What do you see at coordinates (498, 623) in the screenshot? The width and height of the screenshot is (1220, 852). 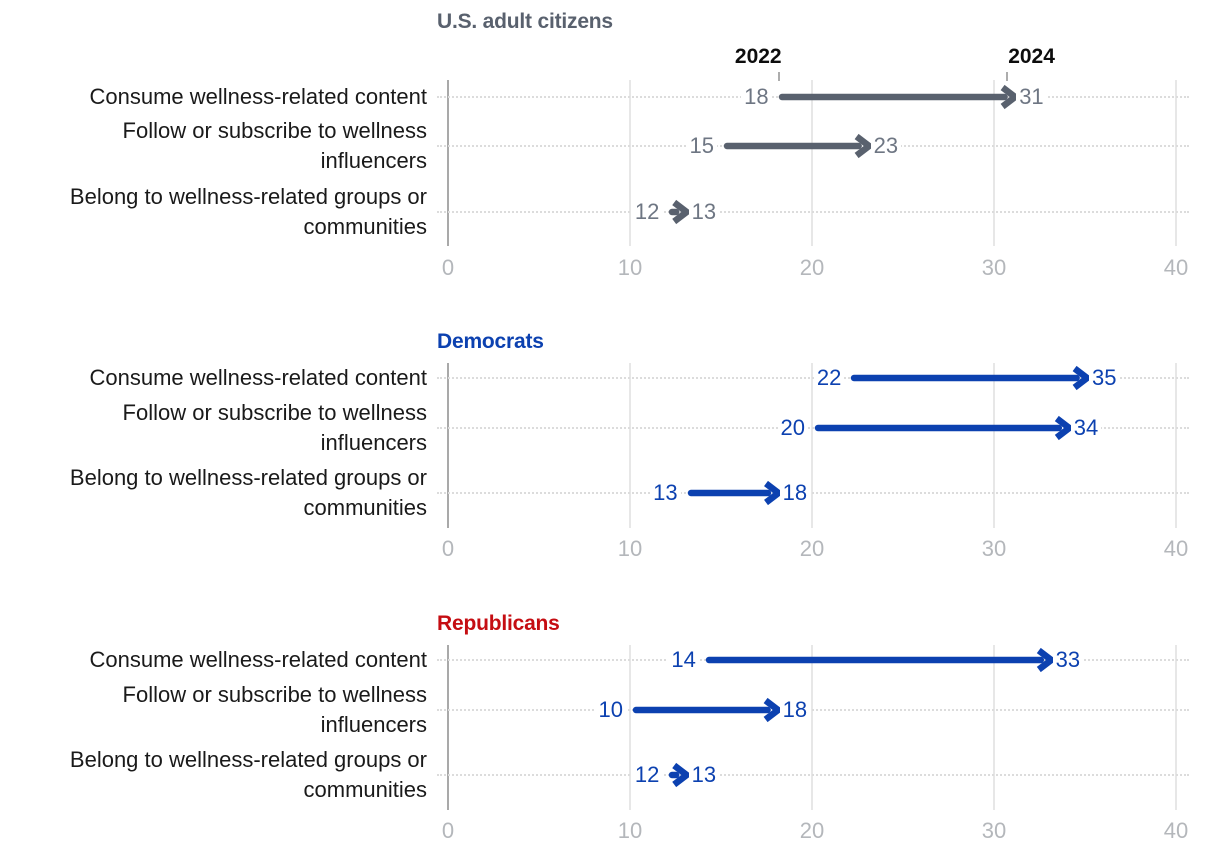 I see `chart-title: Republicans` at bounding box center [498, 623].